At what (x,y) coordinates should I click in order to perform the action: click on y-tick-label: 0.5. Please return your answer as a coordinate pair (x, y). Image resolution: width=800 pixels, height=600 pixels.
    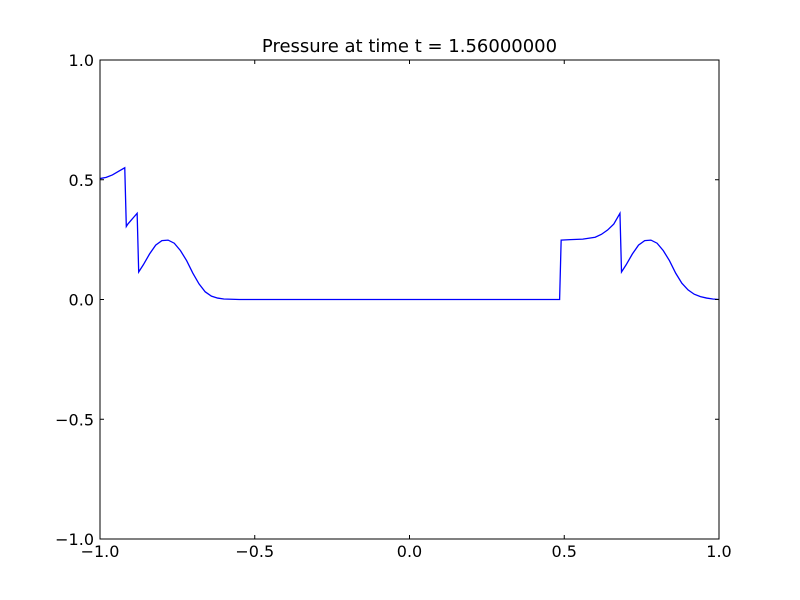
    Looking at the image, I should click on (81, 180).